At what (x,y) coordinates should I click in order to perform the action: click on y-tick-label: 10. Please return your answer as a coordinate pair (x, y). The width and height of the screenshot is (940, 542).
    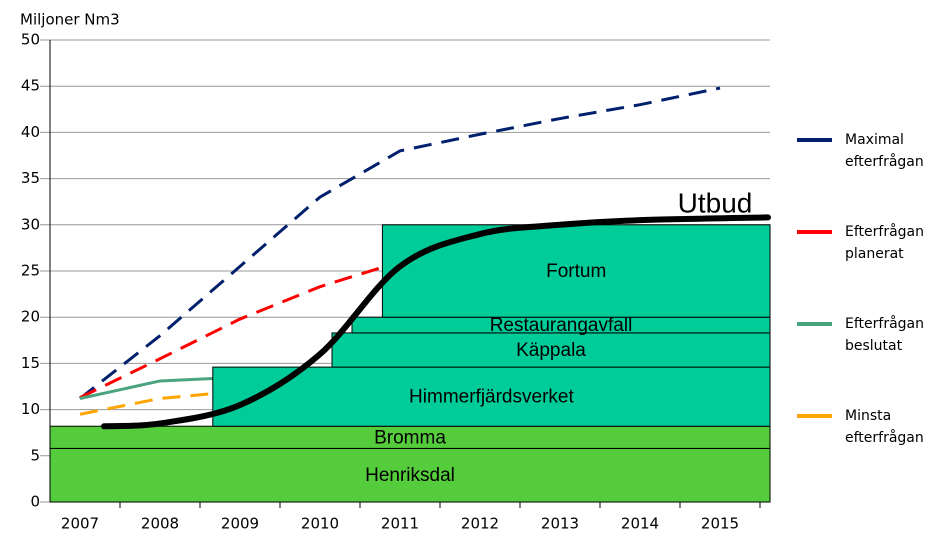
    Looking at the image, I should click on (30, 409).